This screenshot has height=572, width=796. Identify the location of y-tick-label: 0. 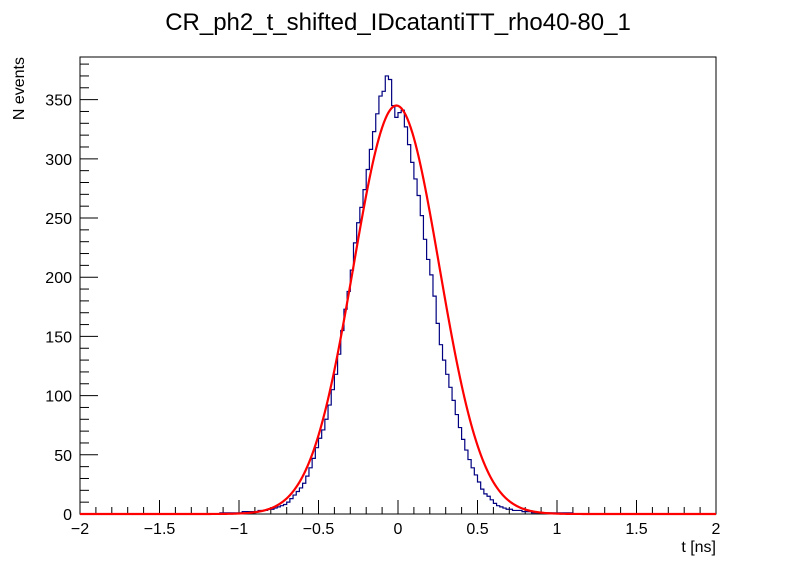
(67, 515).